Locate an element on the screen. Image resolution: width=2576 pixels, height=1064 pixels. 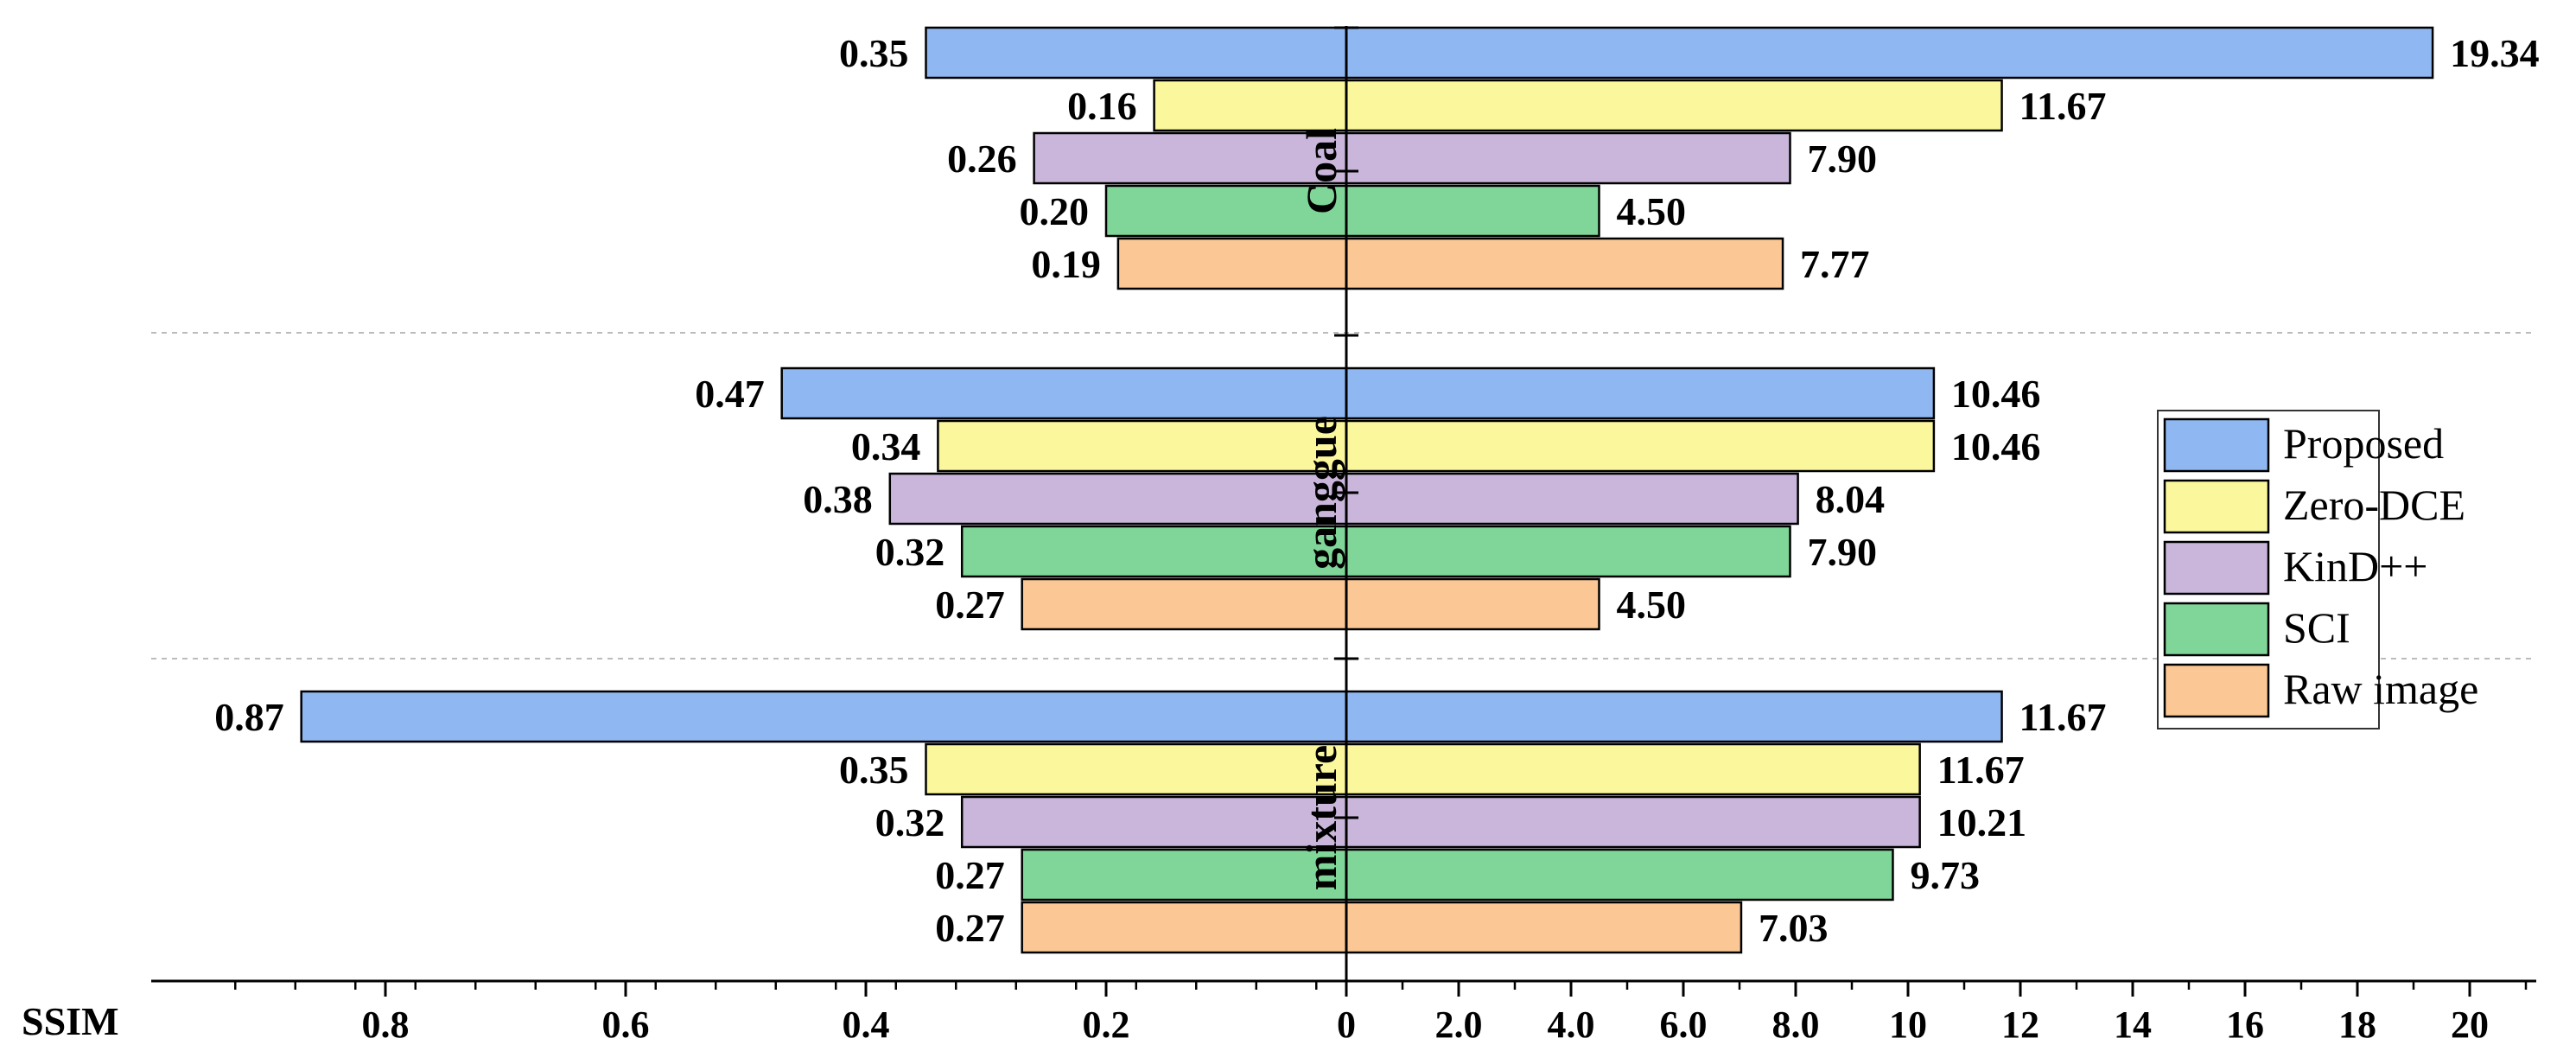
right-tick-label-6: 14 is located at coordinates (2133, 1024).